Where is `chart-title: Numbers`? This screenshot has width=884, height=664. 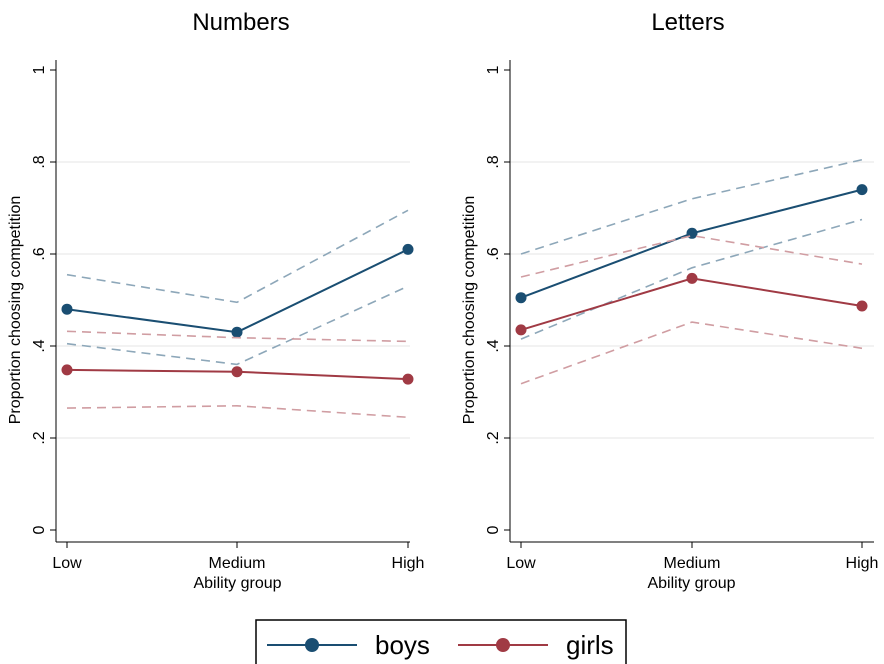
chart-title: Numbers is located at coordinates (240, 22).